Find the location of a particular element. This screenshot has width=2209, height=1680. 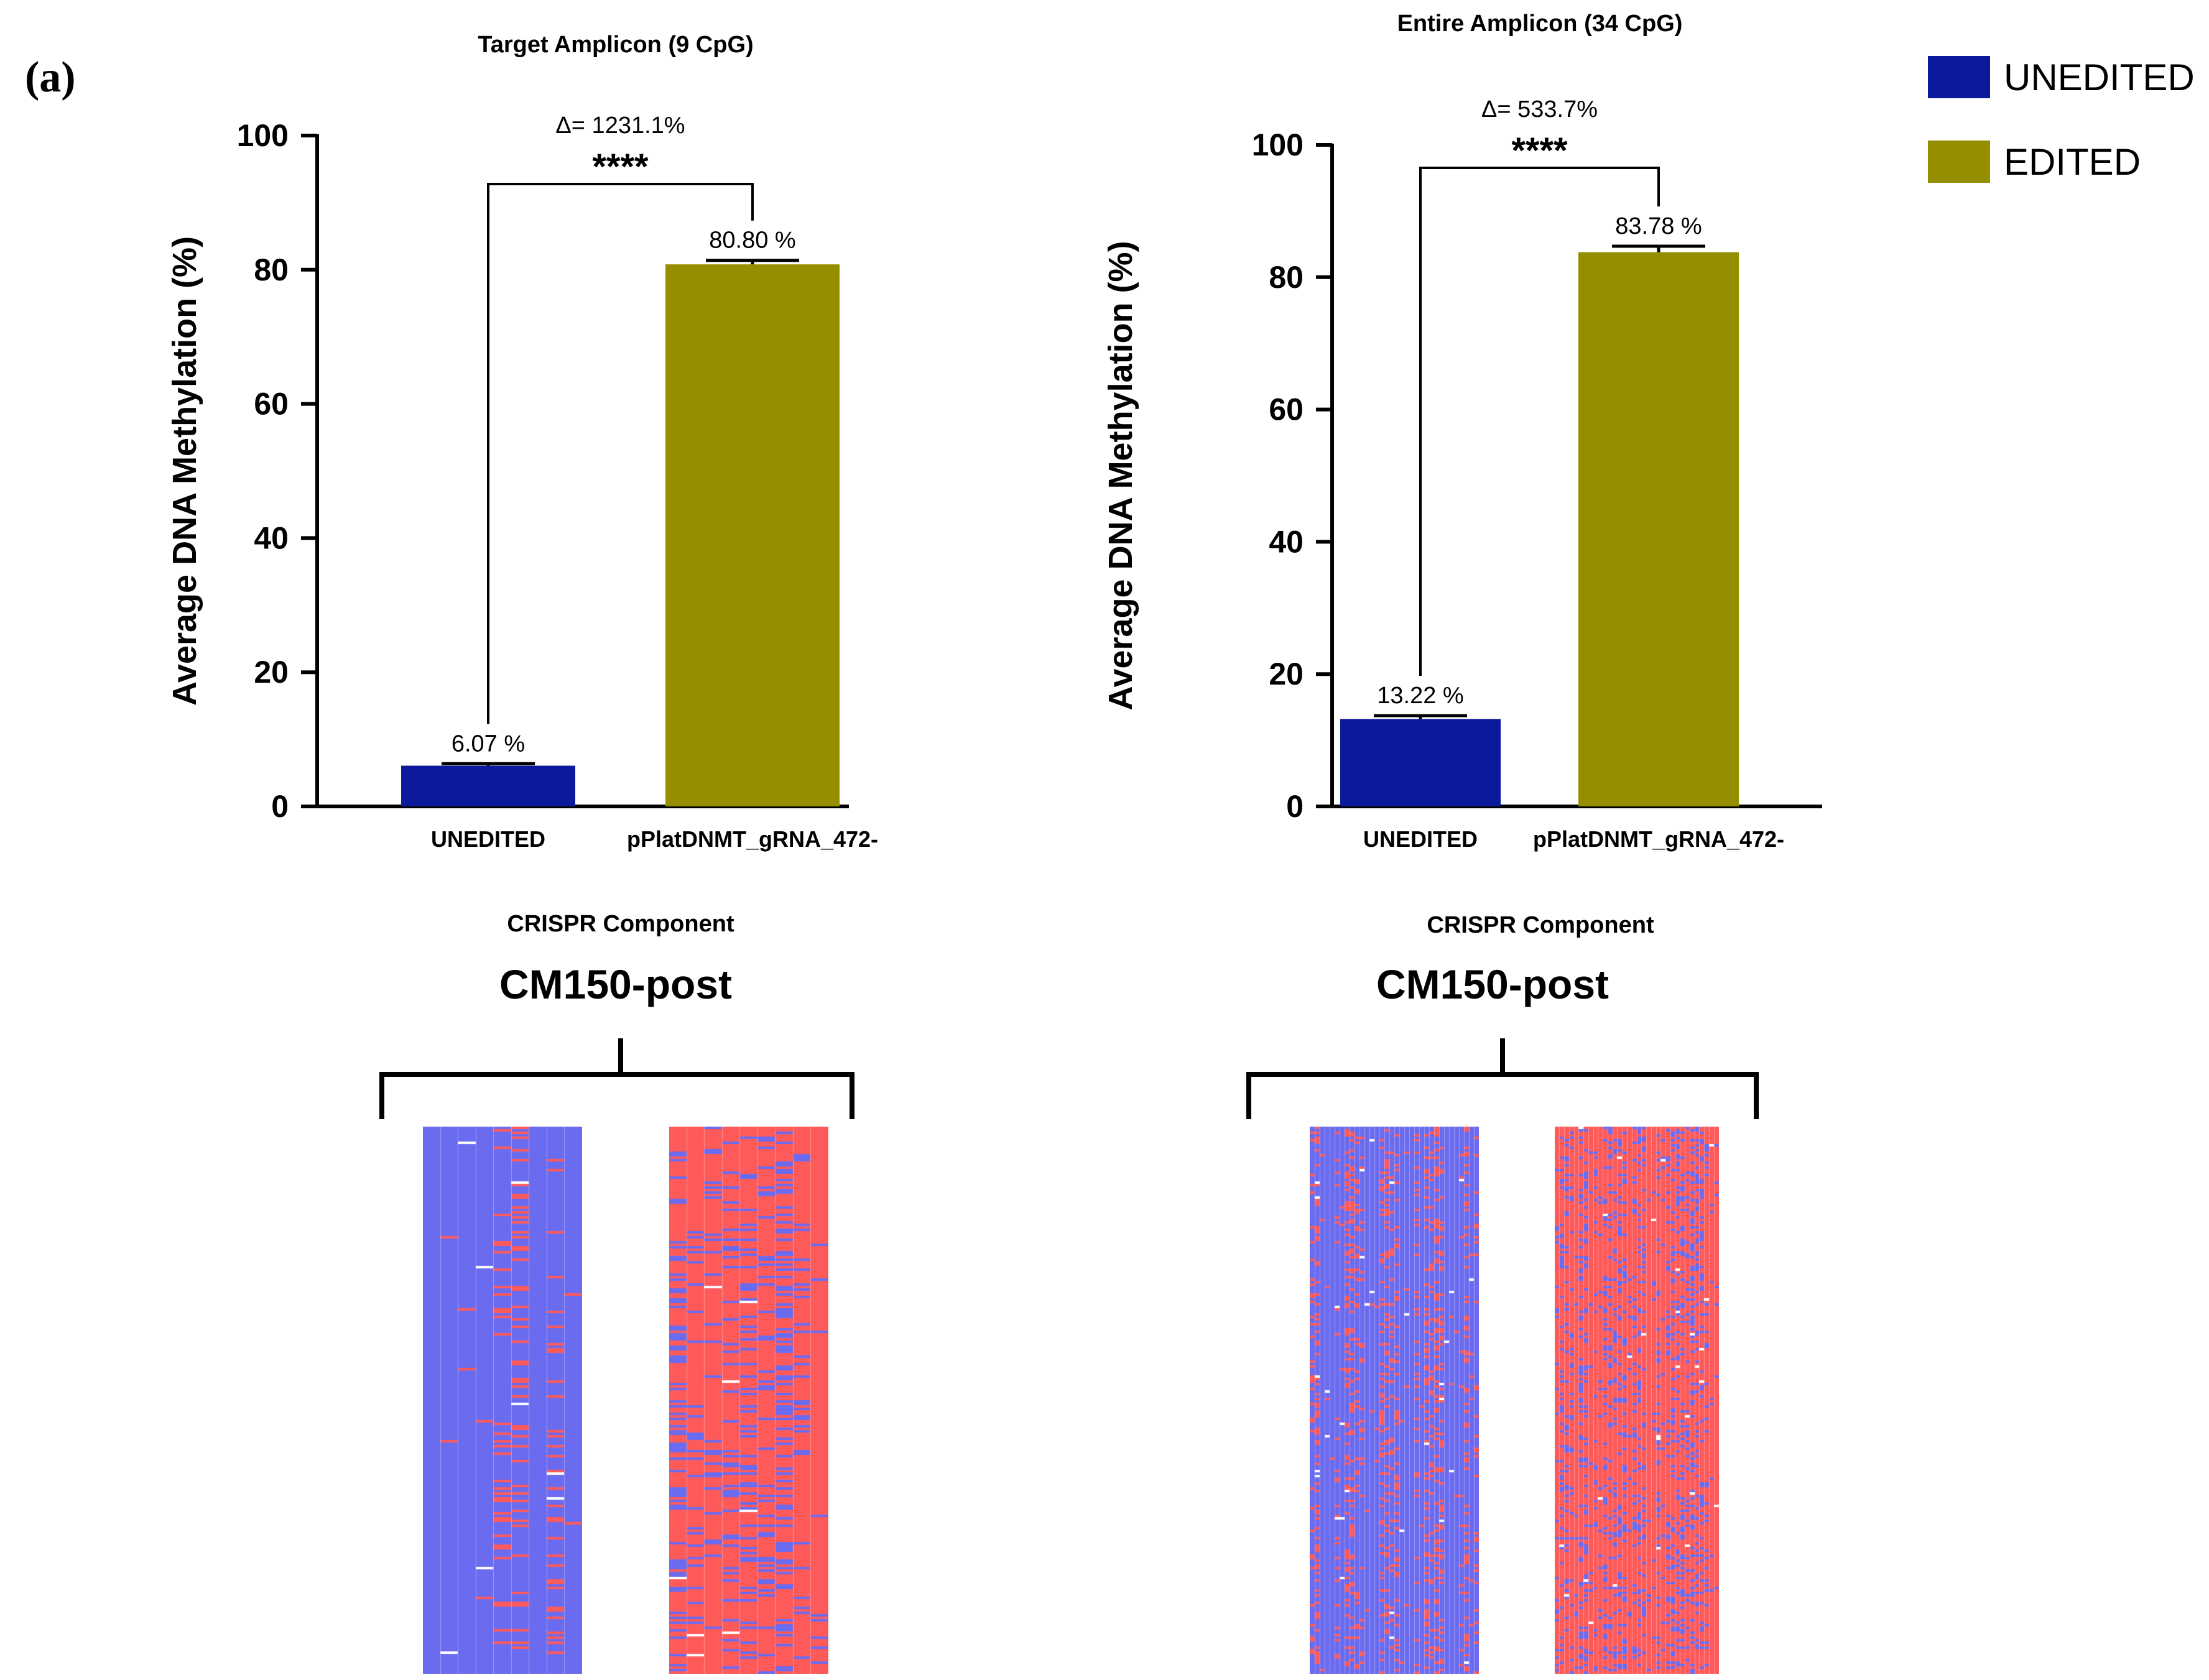

legend-item-edited: EDITED is located at coordinates (2061, 162).